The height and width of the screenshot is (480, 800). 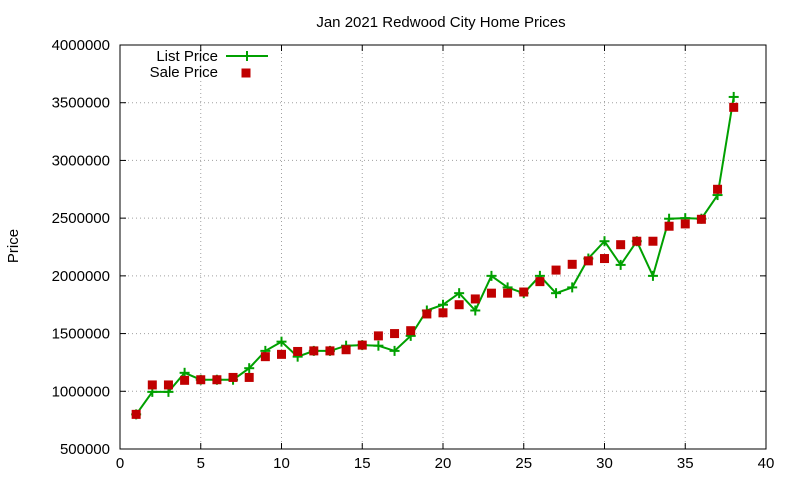 I want to click on legend-label-sale-price: Sale Price, so click(x=184, y=72).